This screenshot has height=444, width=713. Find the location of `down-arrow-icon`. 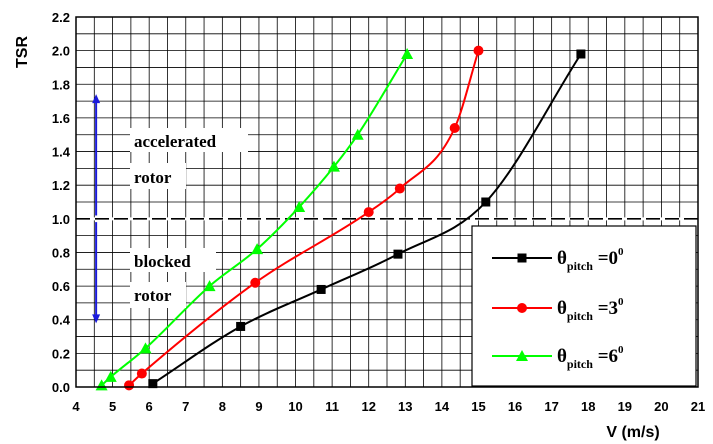

down-arrow-icon is located at coordinates (96, 319).